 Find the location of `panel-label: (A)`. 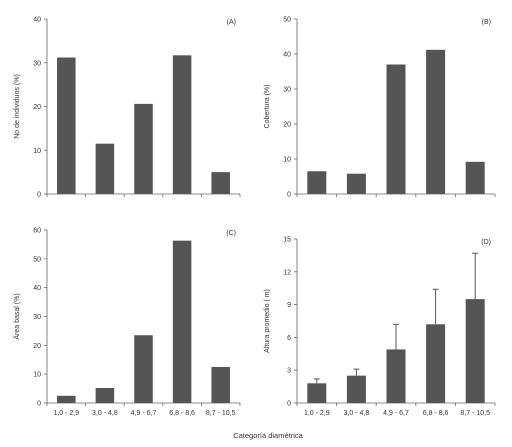

panel-label: (A) is located at coordinates (231, 22).